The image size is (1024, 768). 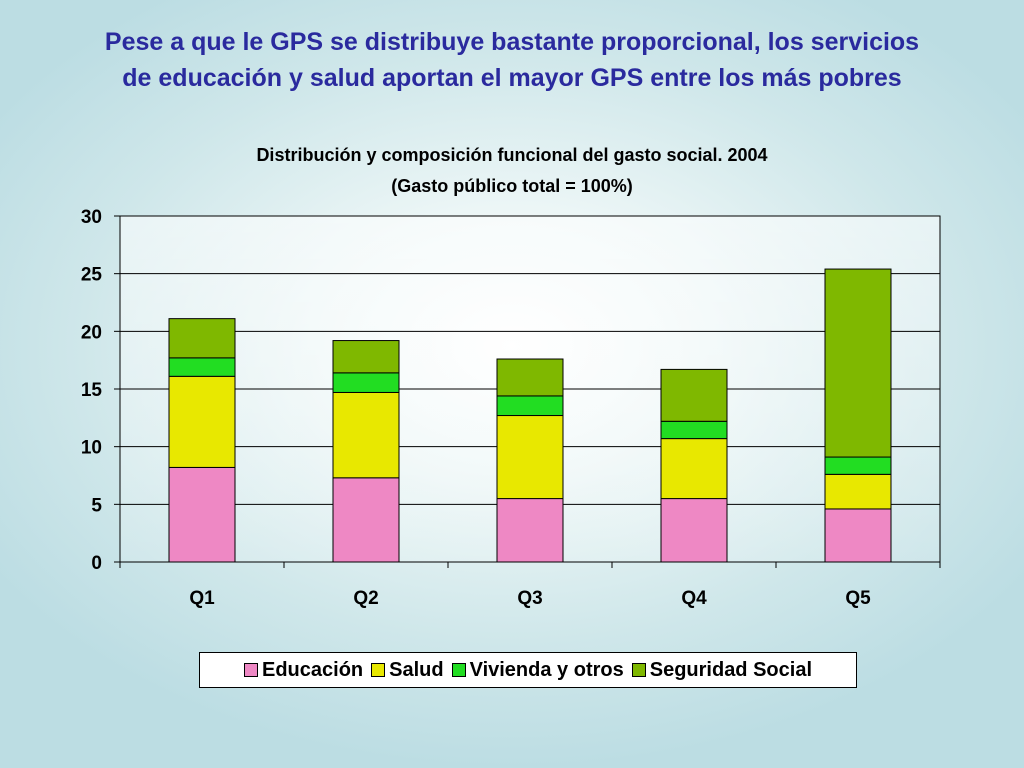 I want to click on y-tick-label: 20, so click(x=91, y=332).